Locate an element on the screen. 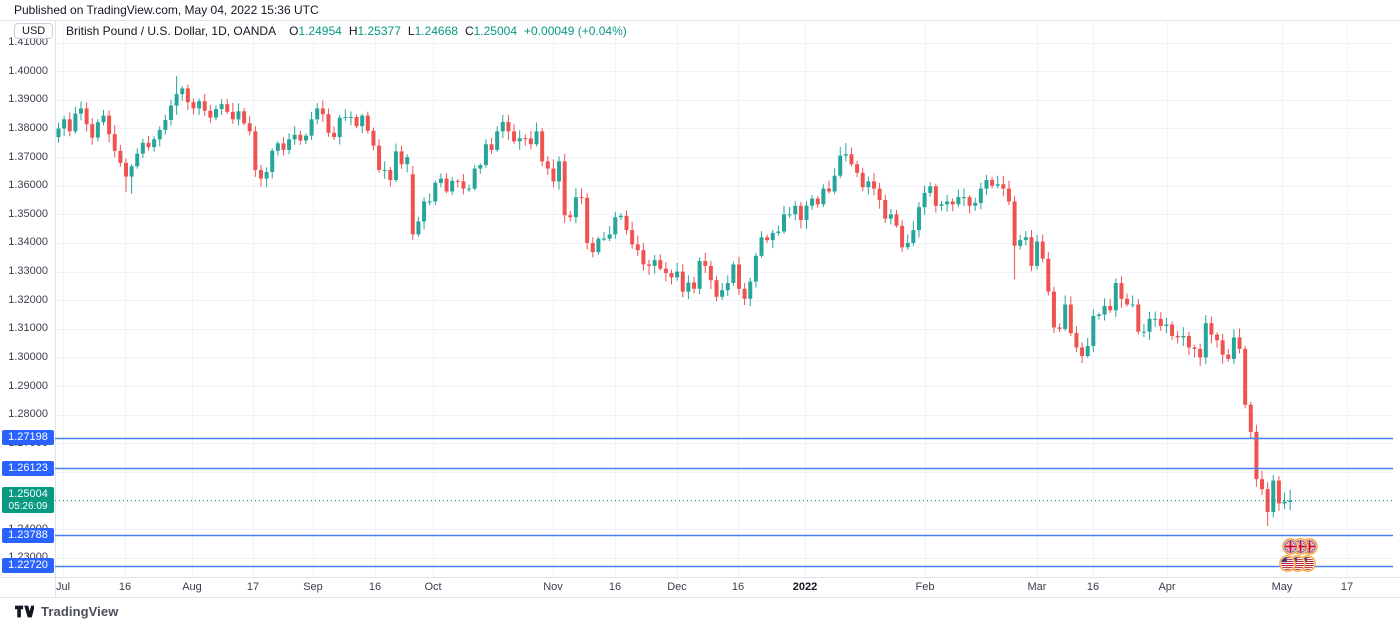 The image size is (1400, 624). price-level-label: 1.26123 is located at coordinates (28, 468).